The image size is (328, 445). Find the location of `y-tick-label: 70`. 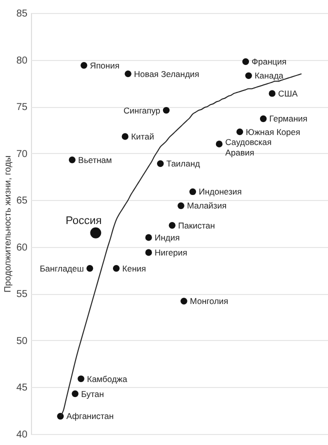

y-tick-label: 70 is located at coordinates (22, 154).